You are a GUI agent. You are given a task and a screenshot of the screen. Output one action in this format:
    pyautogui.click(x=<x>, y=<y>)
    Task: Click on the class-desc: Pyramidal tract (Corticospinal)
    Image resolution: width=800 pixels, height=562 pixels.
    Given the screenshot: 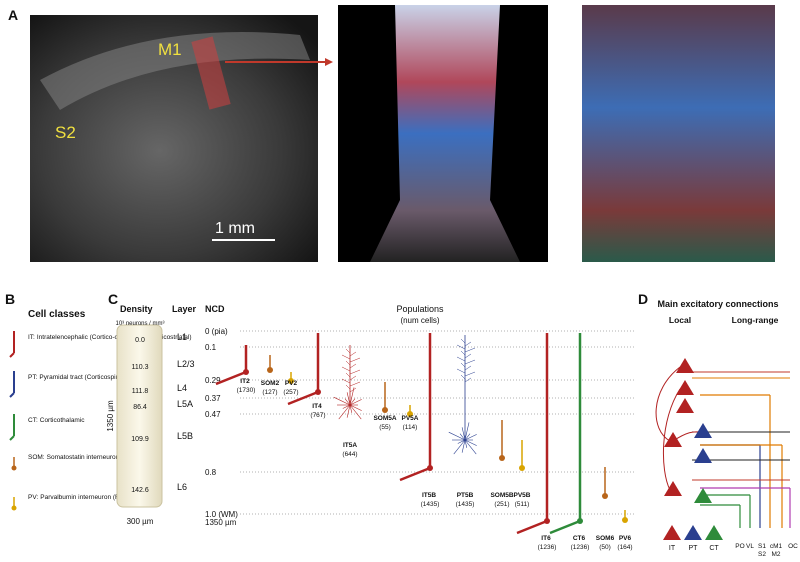 What is the action you would take?
    pyautogui.click(x=82, y=377)
    